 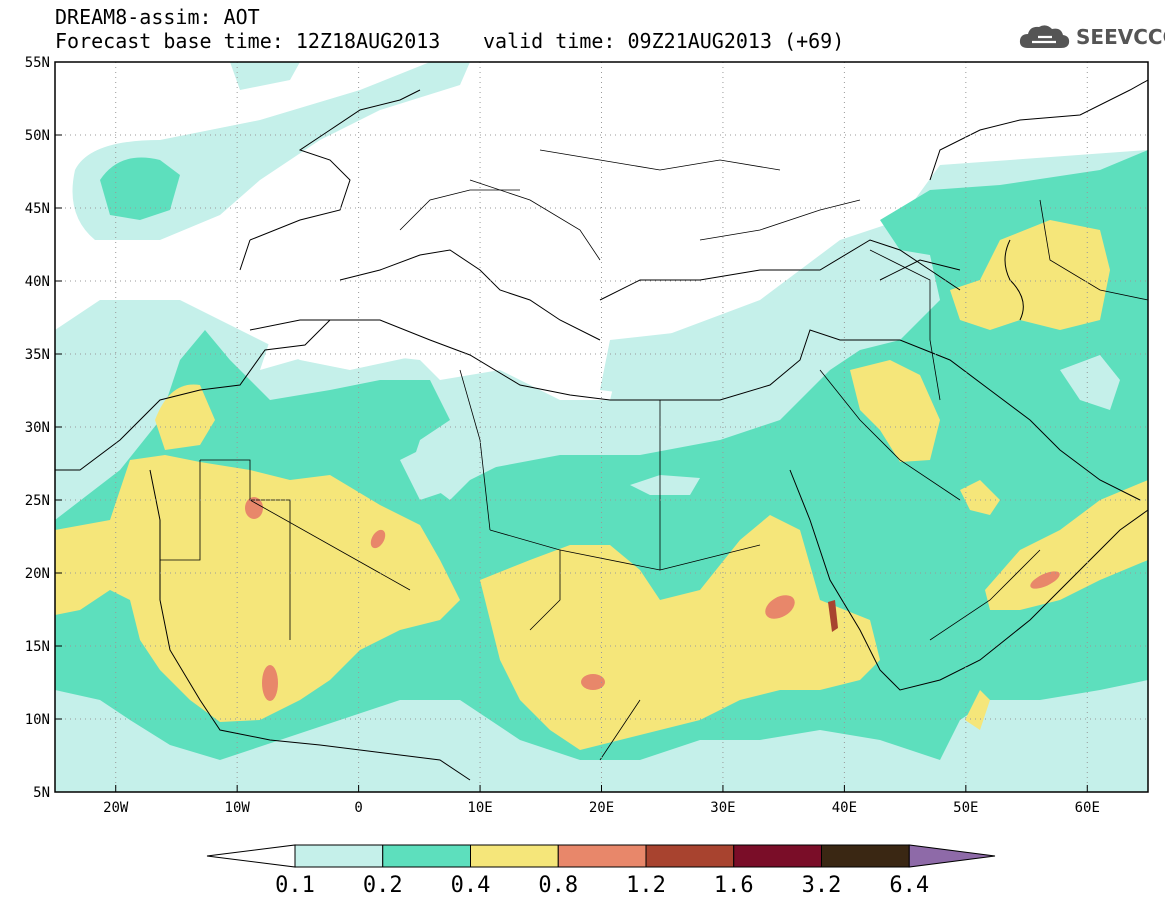 What do you see at coordinates (1087, 808) in the screenshot?
I see `lon-label: 60E` at bounding box center [1087, 808].